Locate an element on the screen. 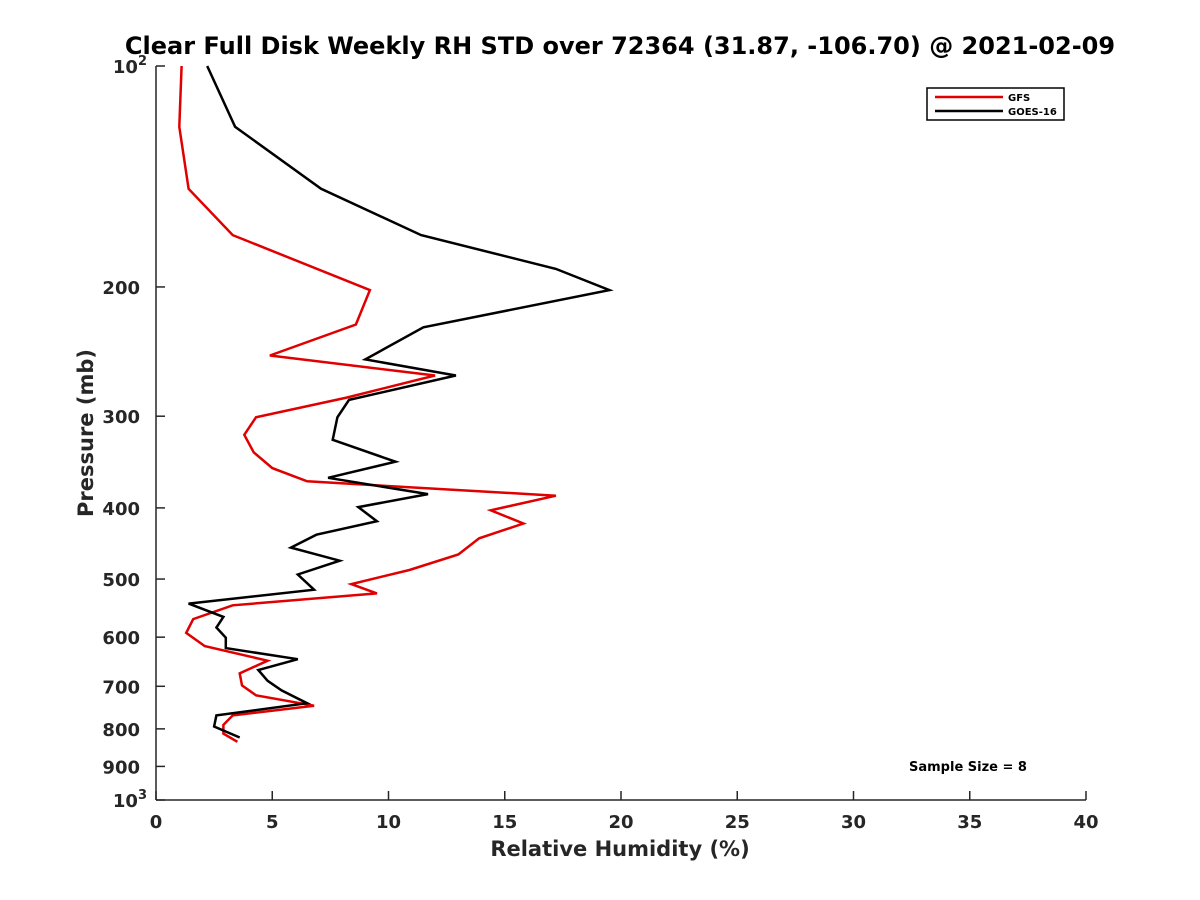 This screenshot has width=1200, height=900. y-tick-label: 200 is located at coordinates (121, 288).